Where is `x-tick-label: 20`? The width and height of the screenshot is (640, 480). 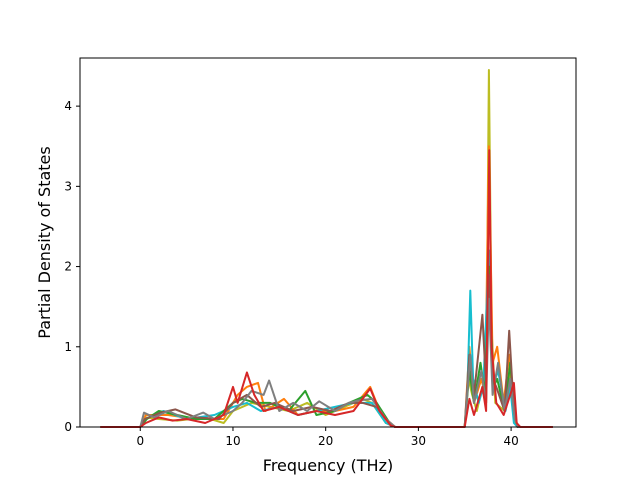
x-tick-label: 20 is located at coordinates (325, 441).